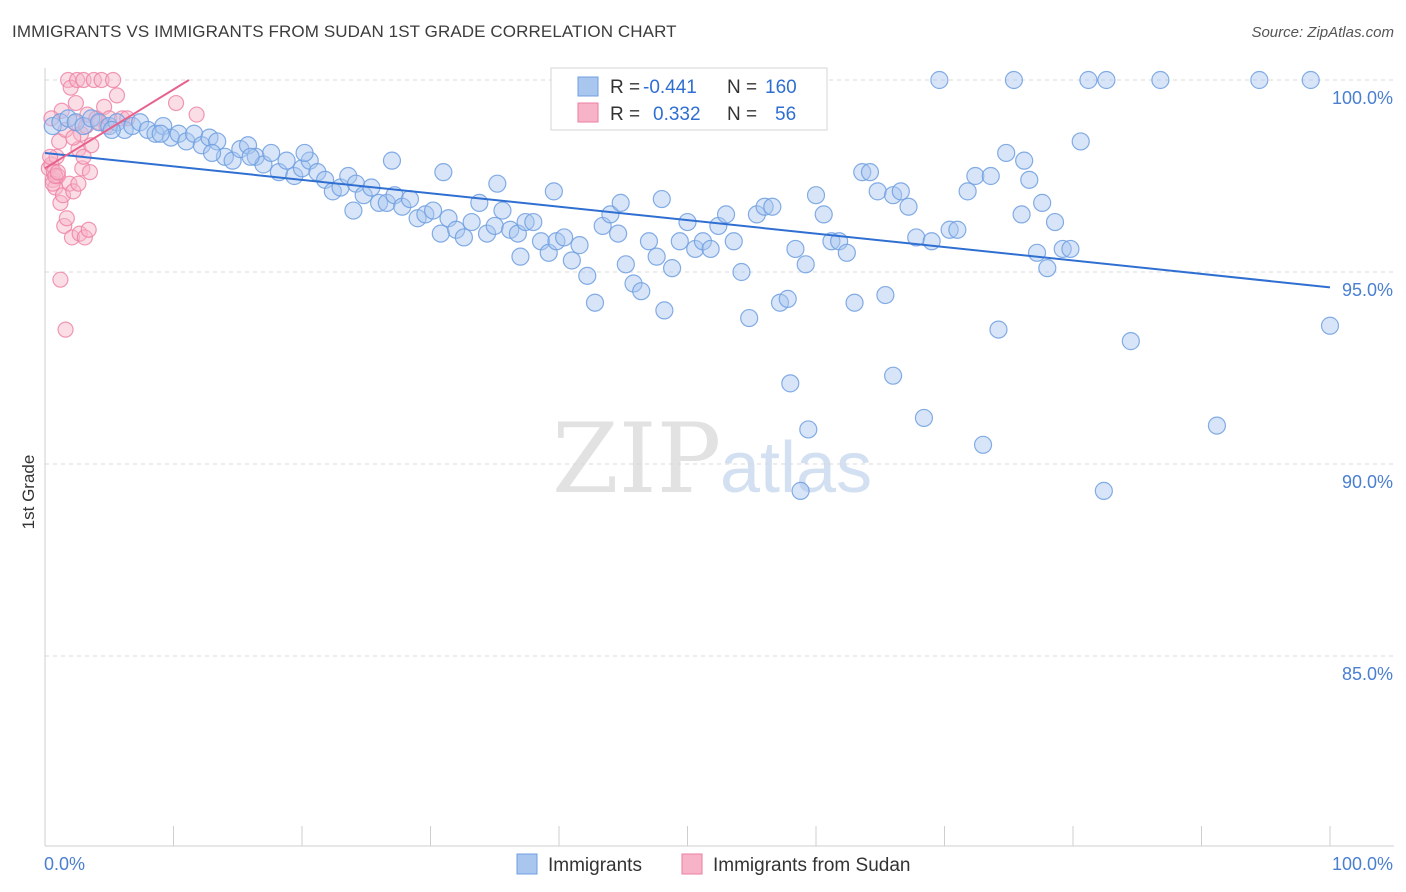  What do you see at coordinates (692, 864) in the screenshot?
I see `bottom-legend-swatch-sudan` at bounding box center [692, 864].